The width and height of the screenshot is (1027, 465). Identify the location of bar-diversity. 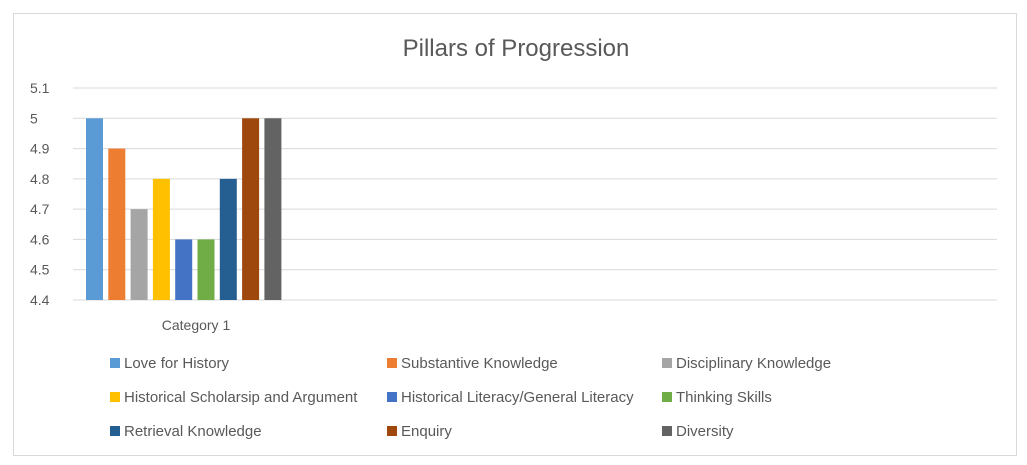
(273, 209).